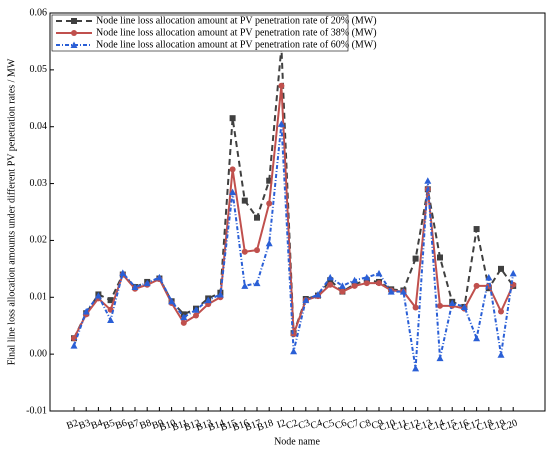 The width and height of the screenshot is (550, 452). Describe the element at coordinates (297, 441) in the screenshot. I see `x-axis-title: Node name` at that location.